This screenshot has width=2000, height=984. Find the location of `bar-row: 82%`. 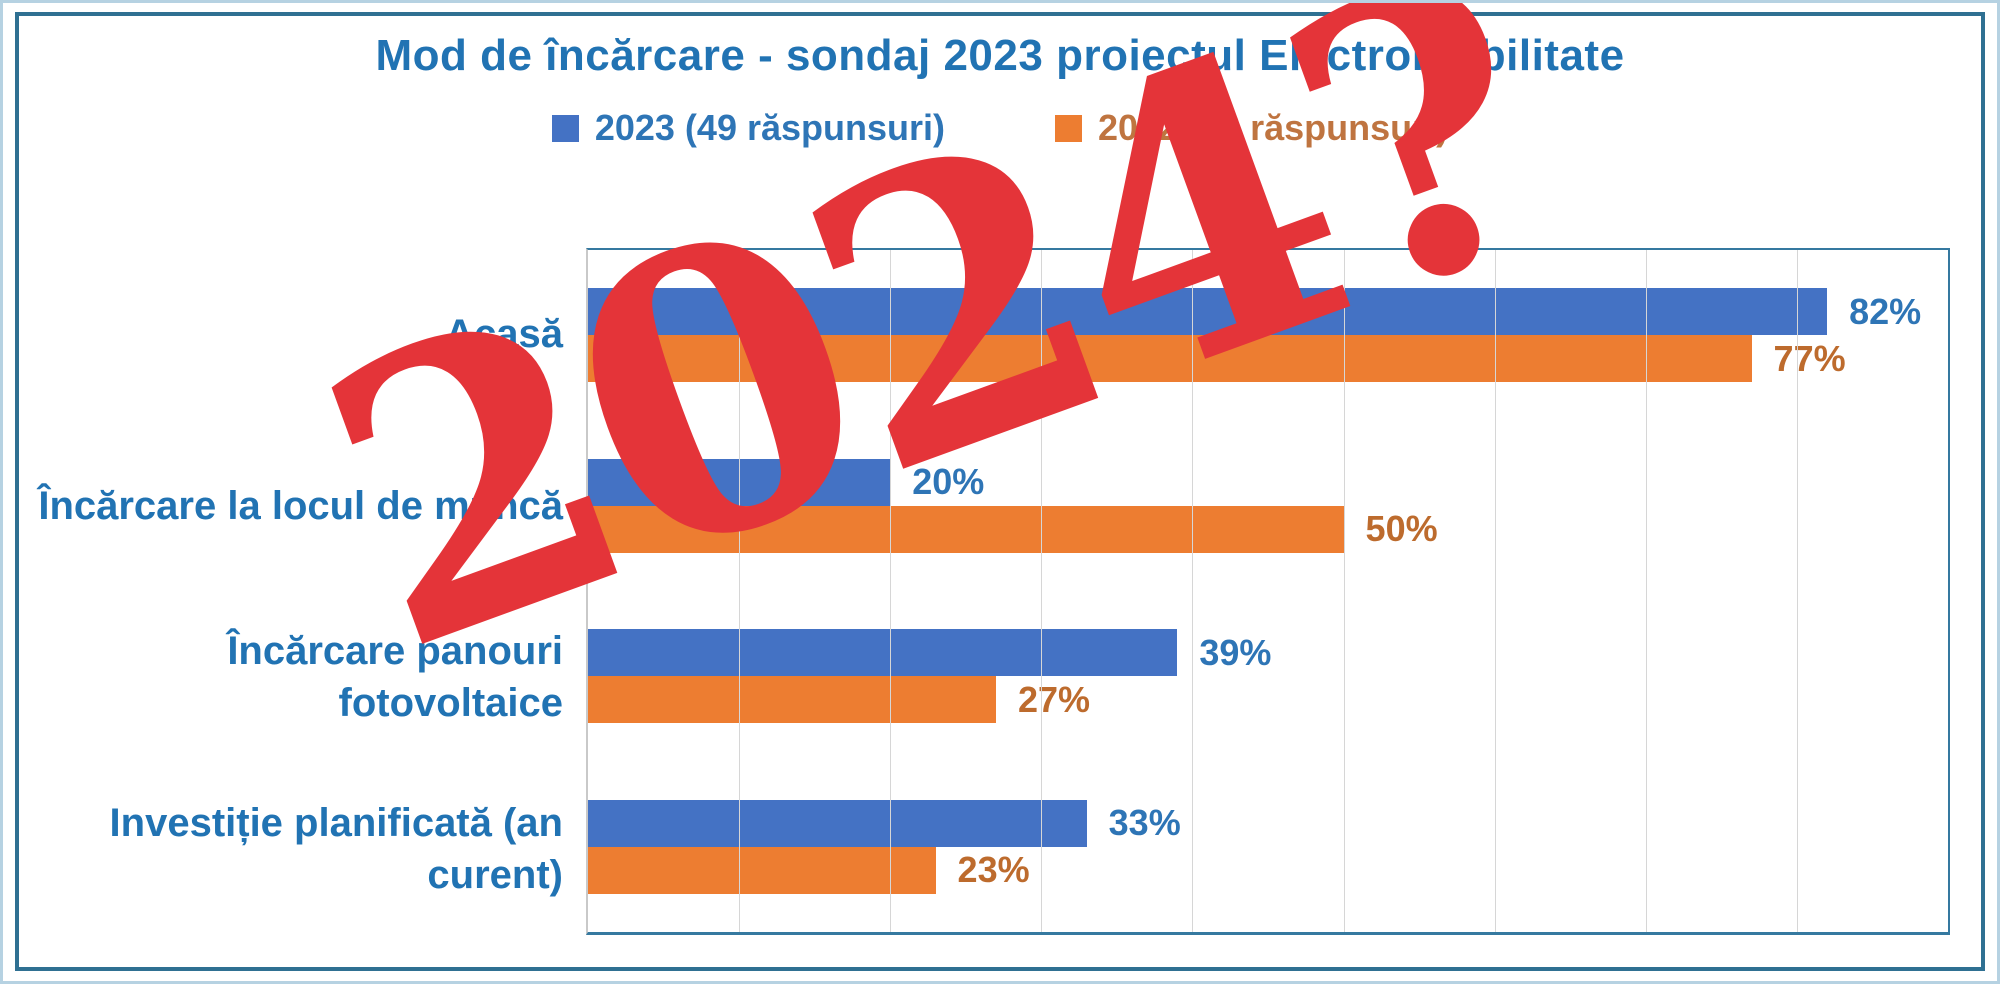

bar-row: 82% is located at coordinates (1268, 312).